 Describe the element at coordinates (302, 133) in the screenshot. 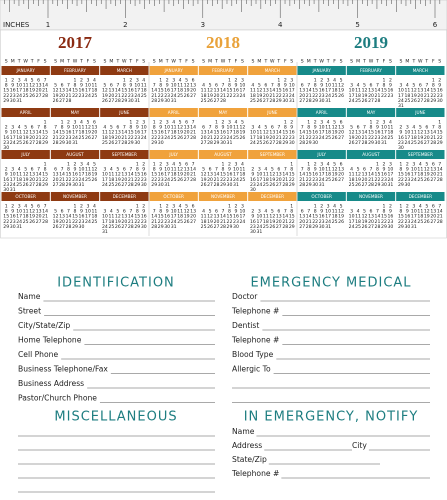

I see `day: 14` at that location.